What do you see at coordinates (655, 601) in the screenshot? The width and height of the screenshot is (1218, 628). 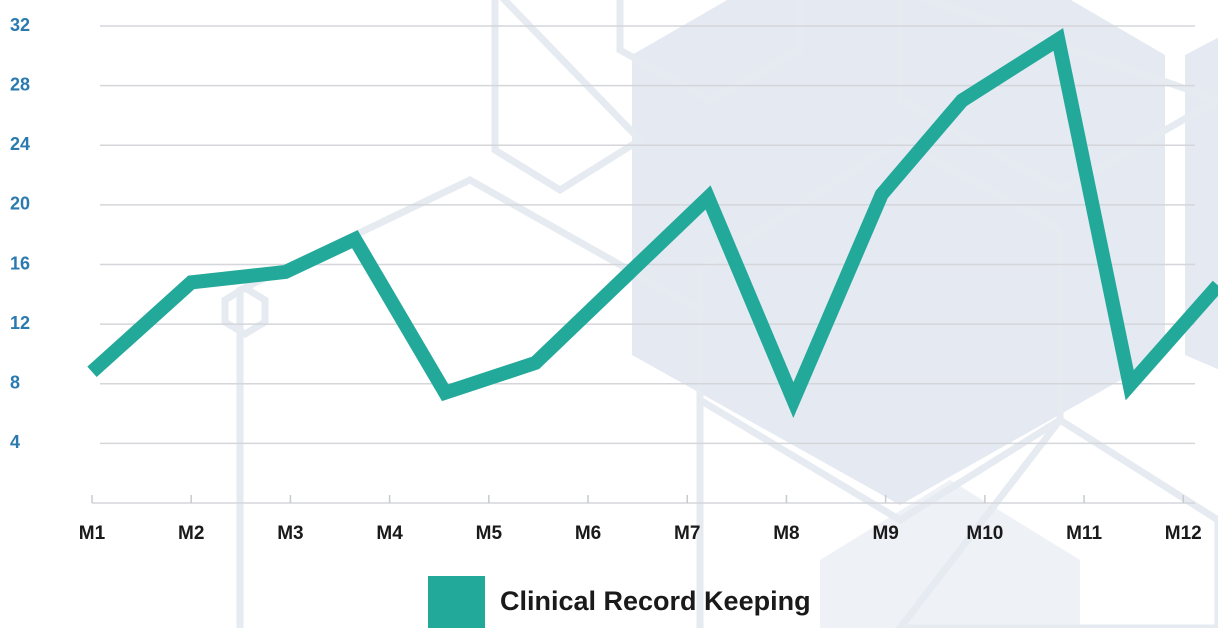 I see `legend-label: Clinical Record Keeping` at bounding box center [655, 601].